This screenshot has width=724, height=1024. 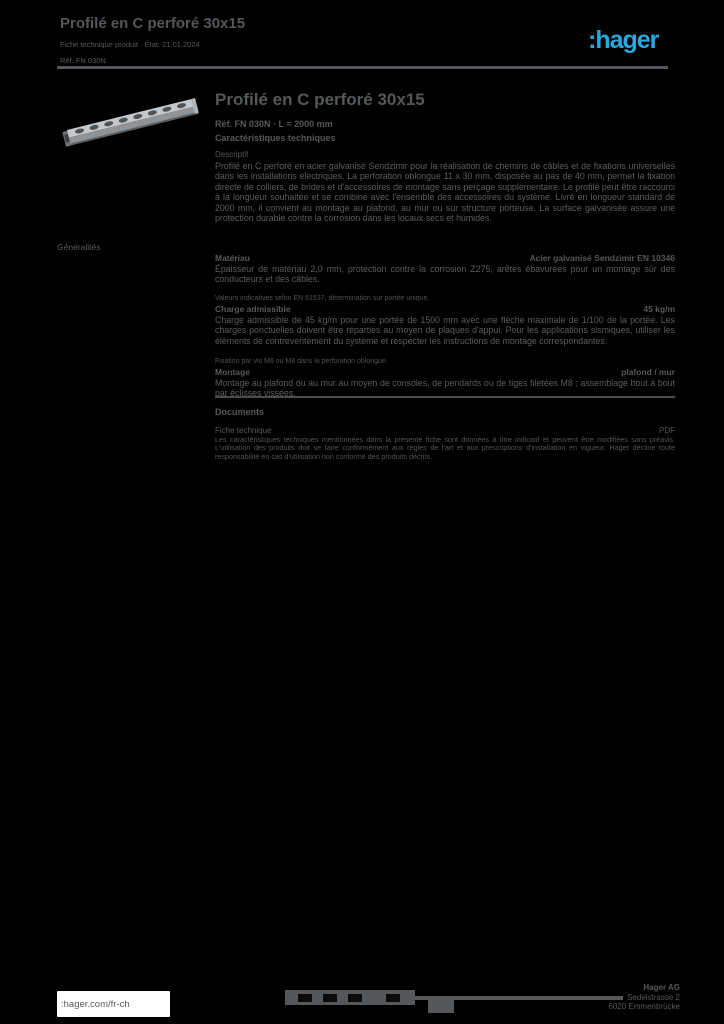 What do you see at coordinates (644, 1006) in the screenshot?
I see `company-city: 6020 Emmenbrücke` at bounding box center [644, 1006].